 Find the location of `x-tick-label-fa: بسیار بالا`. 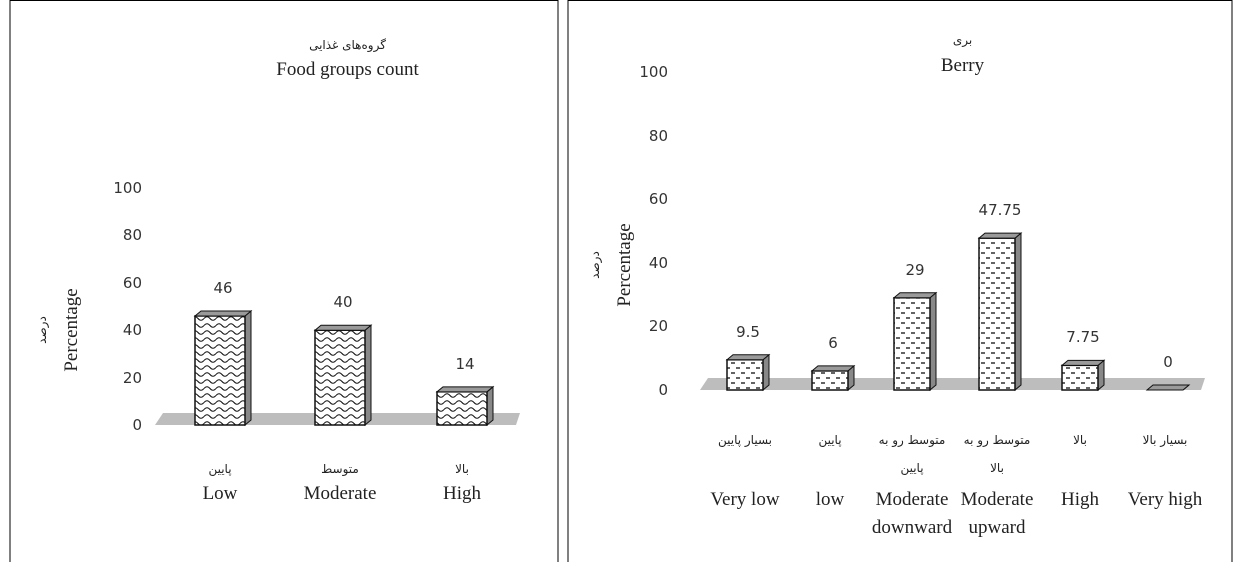

x-tick-label-fa: بسیار بالا is located at coordinates (1165, 440).